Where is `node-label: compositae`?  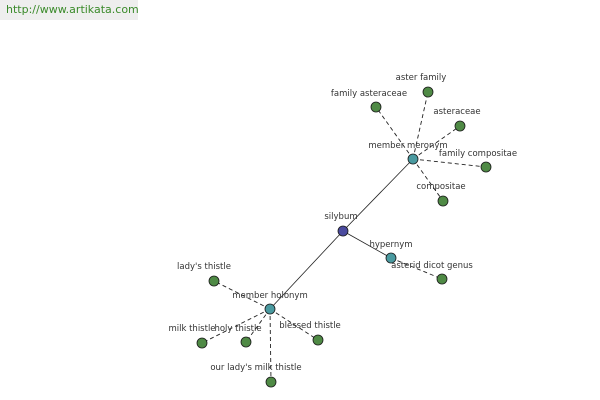
node-label: compositae is located at coordinates (440, 187).